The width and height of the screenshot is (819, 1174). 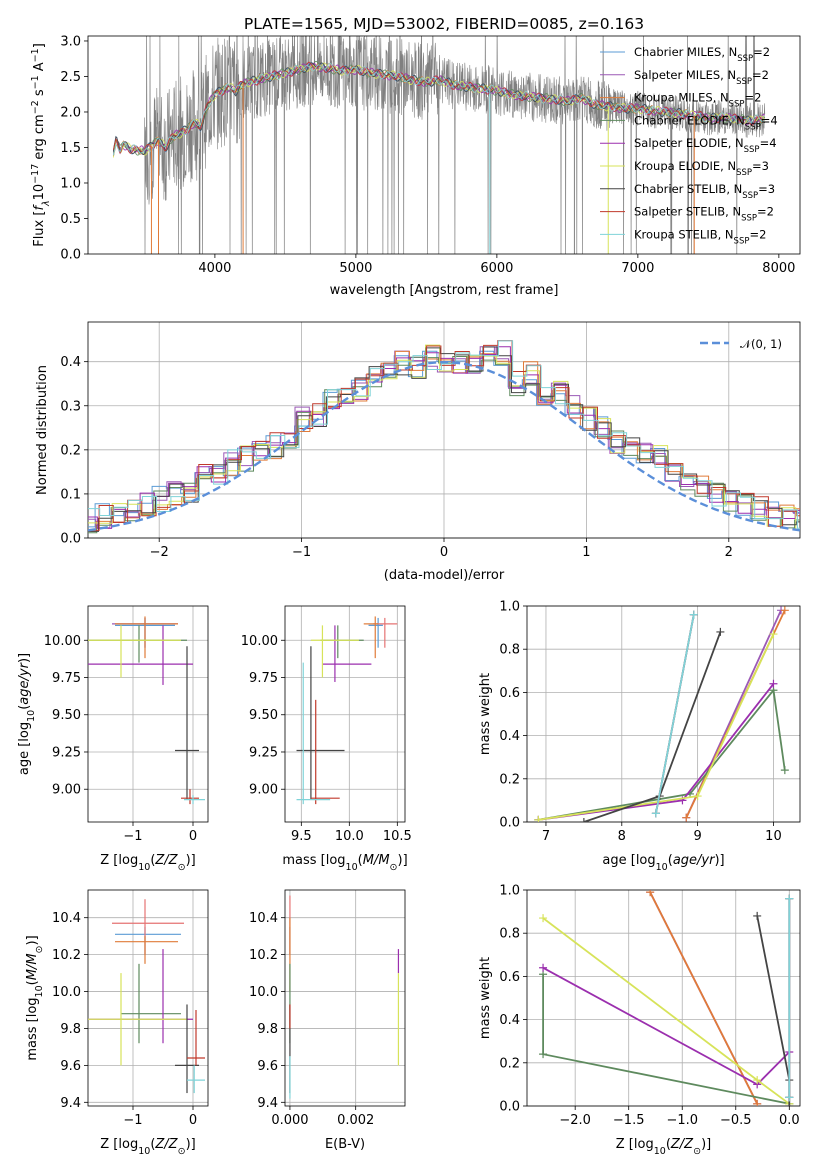 I want to click on x-tick-label: 0, so click(x=193, y=1120).